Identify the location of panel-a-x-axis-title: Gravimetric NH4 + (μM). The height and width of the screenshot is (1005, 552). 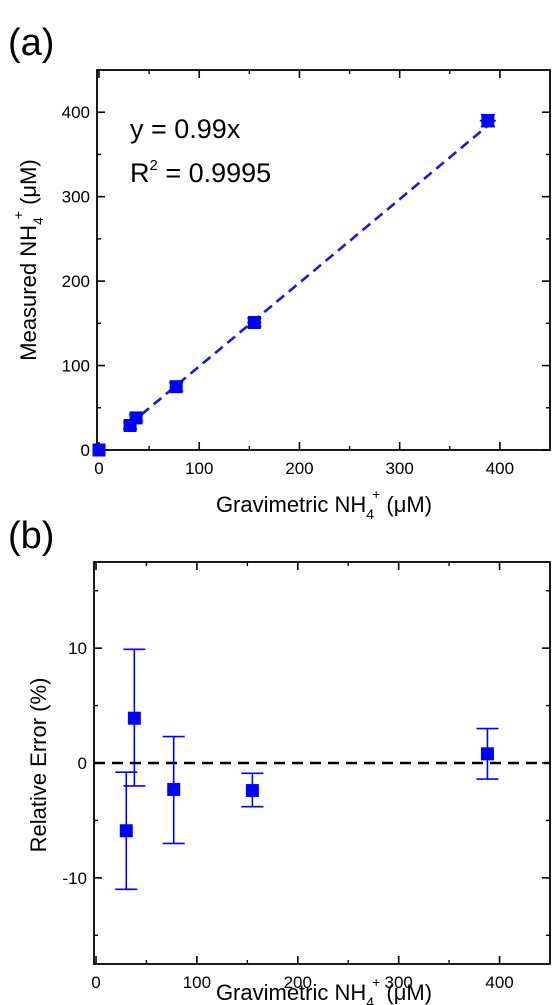
(324, 504).